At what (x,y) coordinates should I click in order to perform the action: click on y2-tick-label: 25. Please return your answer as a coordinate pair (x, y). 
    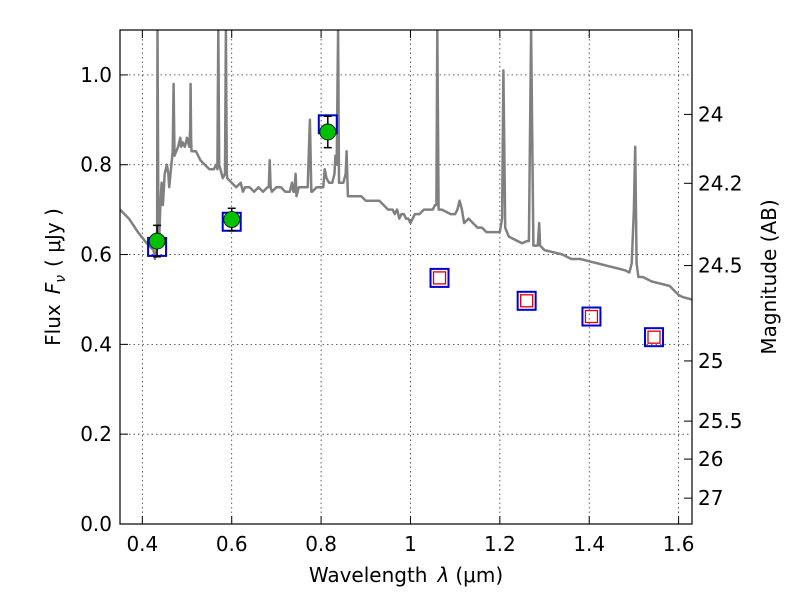
    Looking at the image, I should click on (710, 361).